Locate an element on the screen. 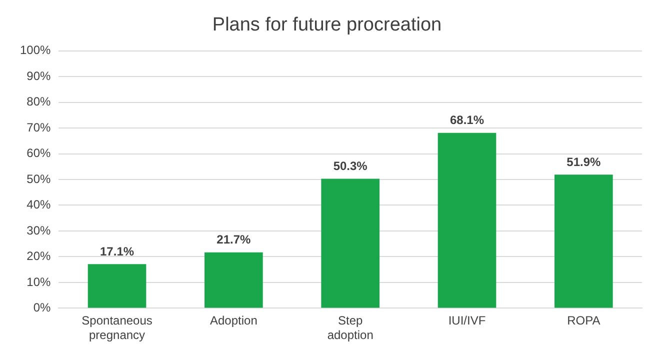  data-label: 68.1% is located at coordinates (467, 120).